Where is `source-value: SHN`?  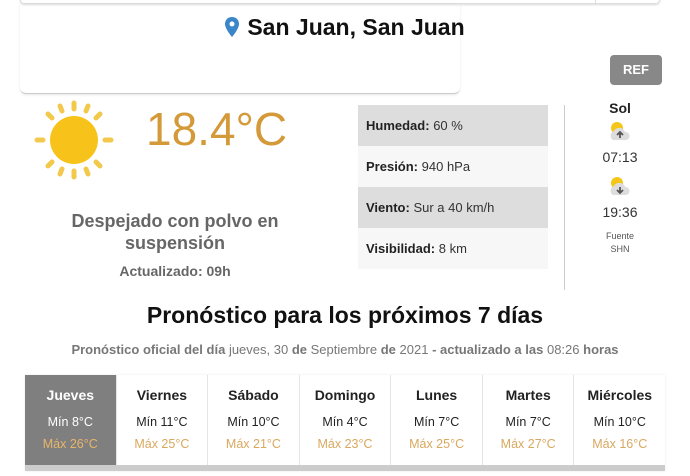 source-value: SHN is located at coordinates (620, 249).